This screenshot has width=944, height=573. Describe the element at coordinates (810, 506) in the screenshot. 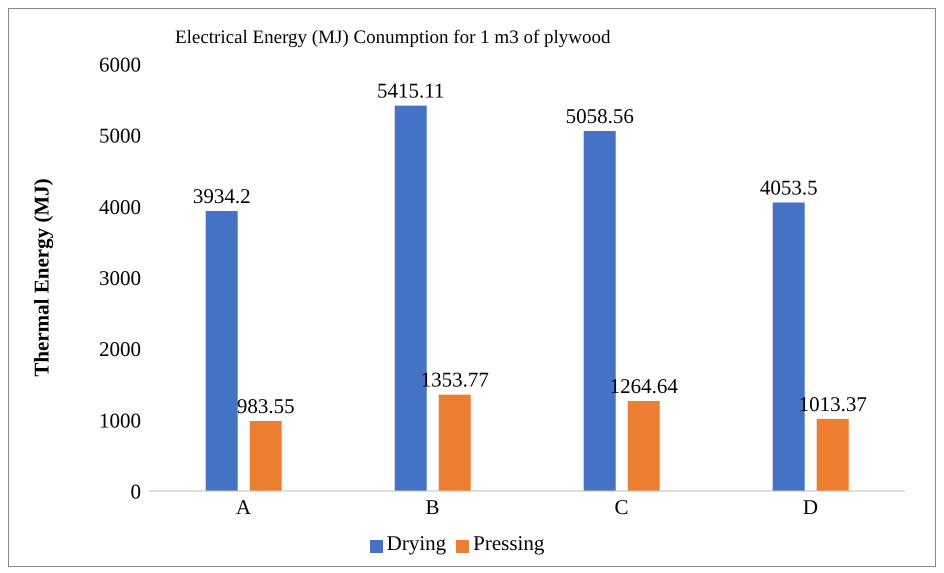

I see `x-tick-label: D` at that location.